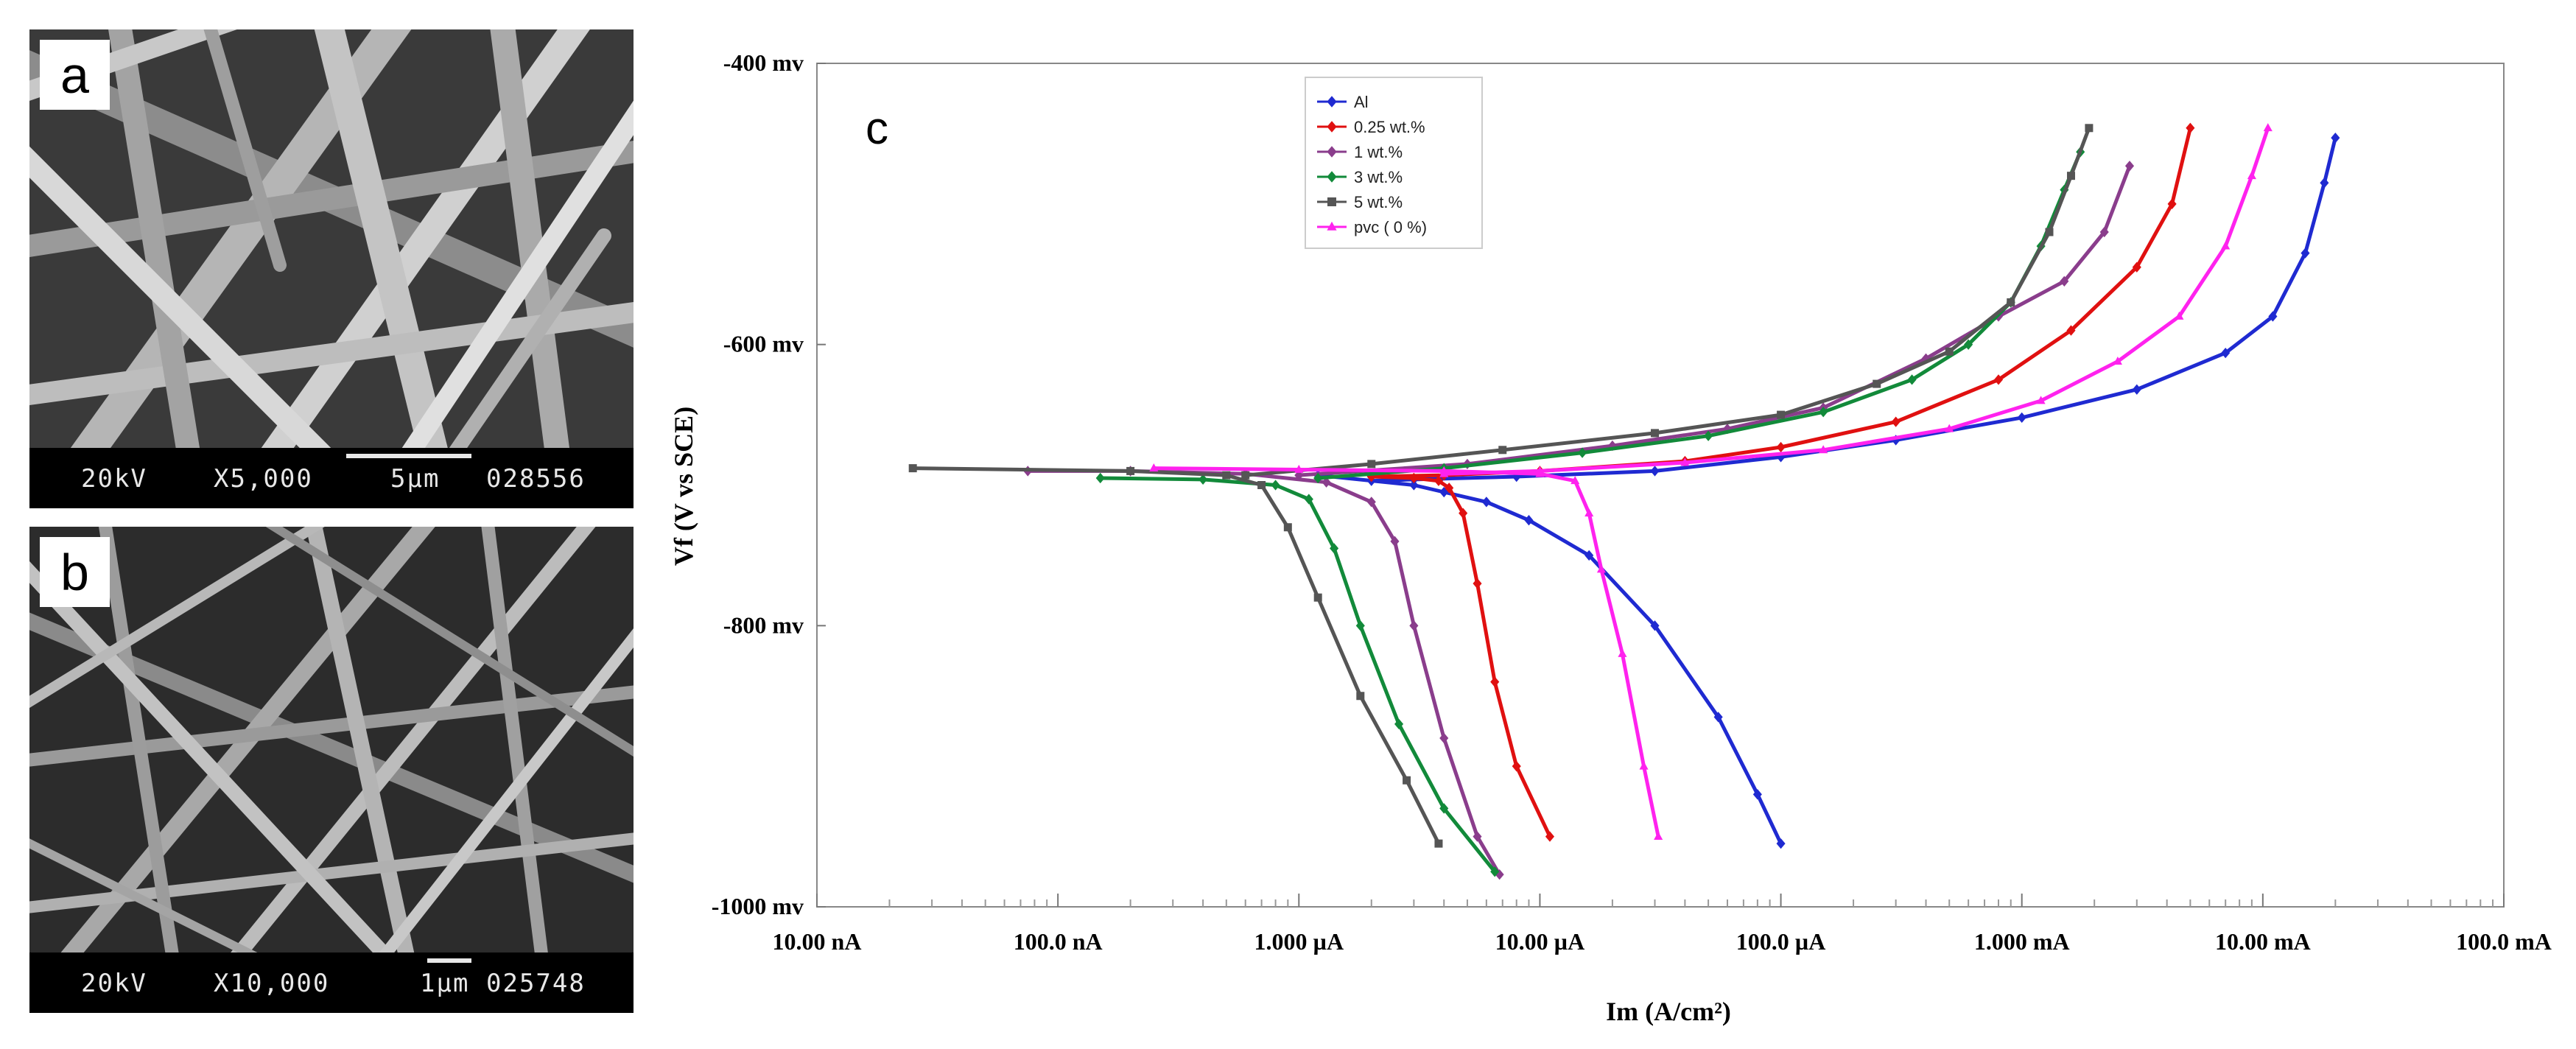 The height and width of the screenshot is (1049, 2576). I want to click on x-tick-label: 1.000 mA, so click(2022, 941).